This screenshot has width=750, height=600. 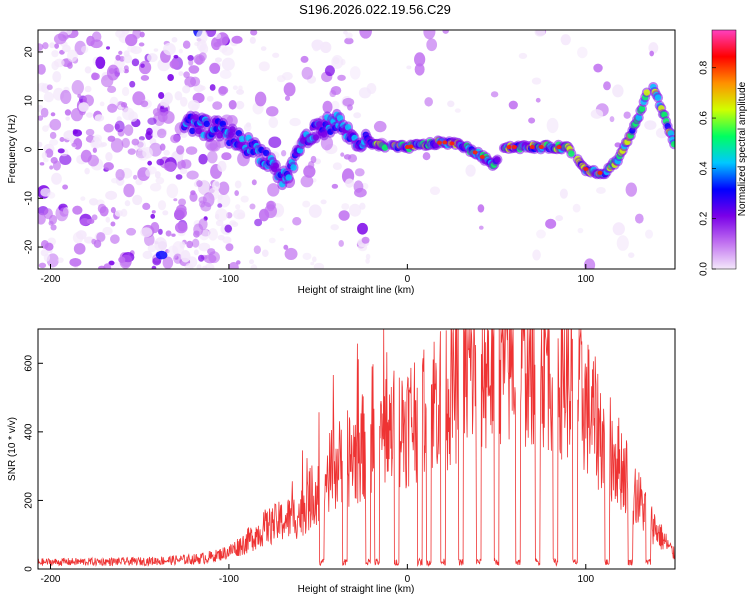 I want to click on snr-x-axis-label: Height of straight line (km), so click(x=356, y=589).